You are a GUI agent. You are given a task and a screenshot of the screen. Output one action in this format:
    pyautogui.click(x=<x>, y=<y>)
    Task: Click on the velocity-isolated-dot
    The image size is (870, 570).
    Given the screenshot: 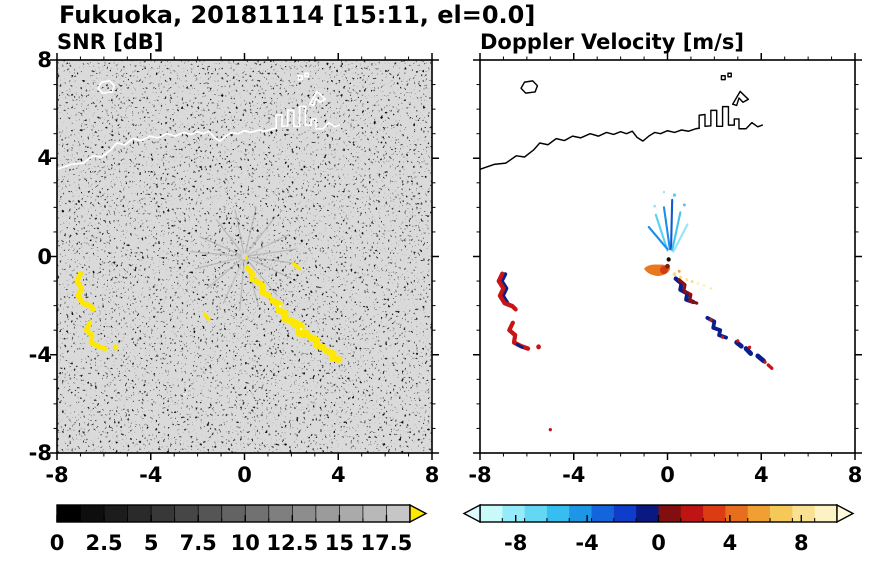 What is the action you would take?
    pyautogui.click(x=550, y=429)
    